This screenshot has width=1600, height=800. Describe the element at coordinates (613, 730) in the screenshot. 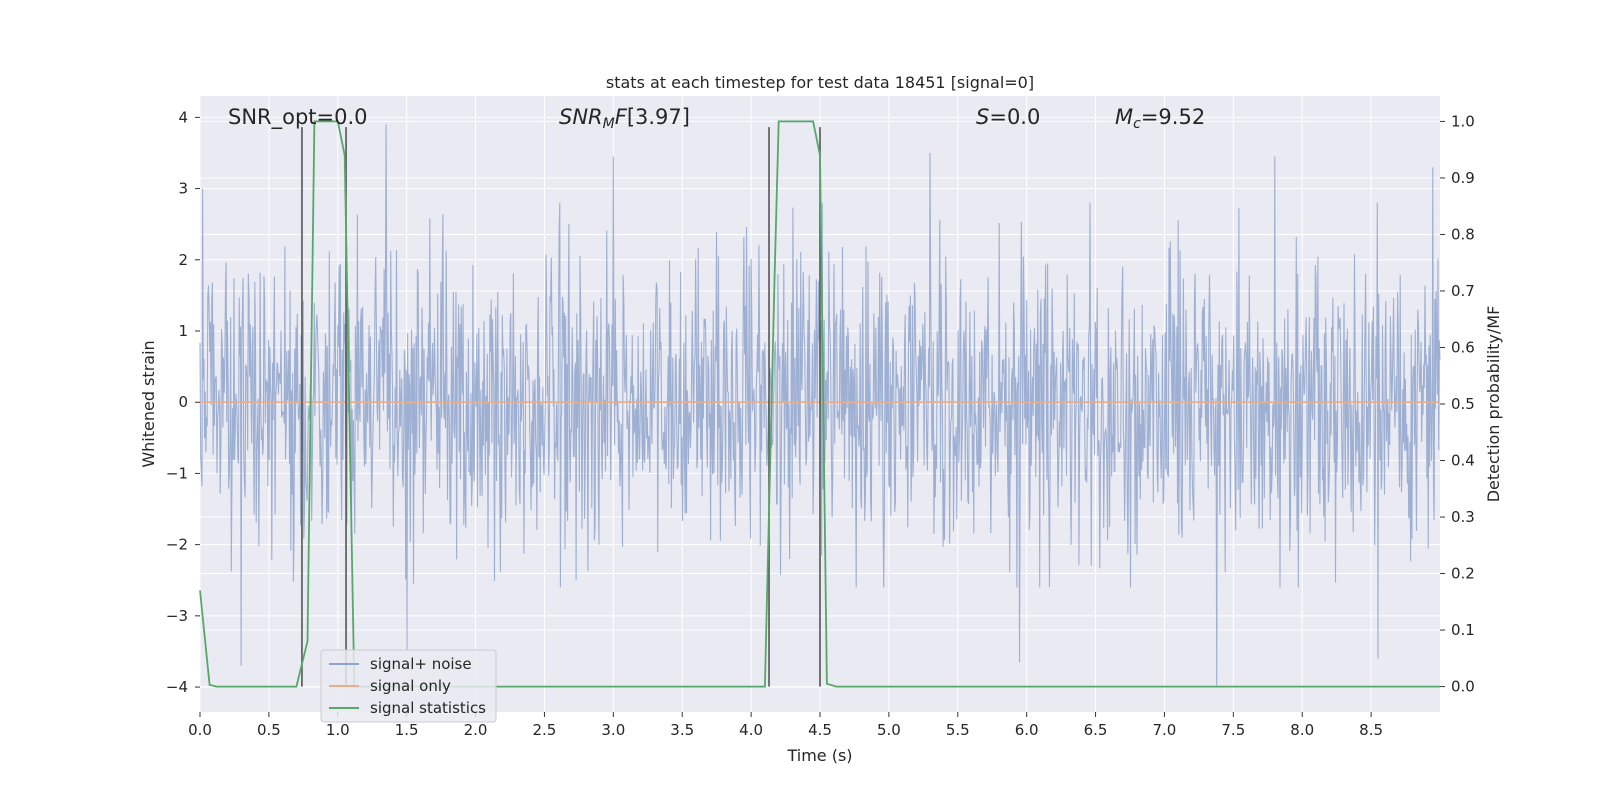

I see `x-tick-label: 3.0` at that location.